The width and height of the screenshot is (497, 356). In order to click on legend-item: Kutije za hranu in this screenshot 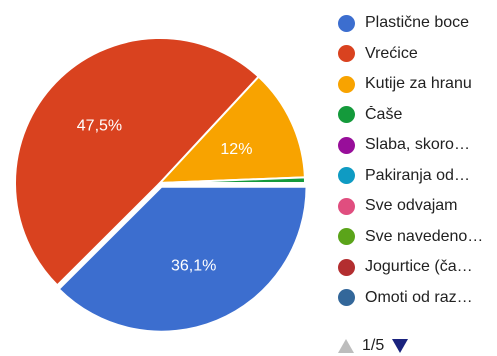, I will do `click(417, 84)`.